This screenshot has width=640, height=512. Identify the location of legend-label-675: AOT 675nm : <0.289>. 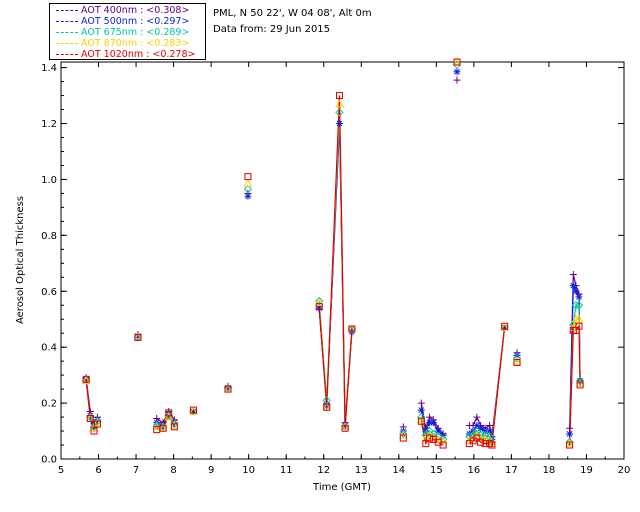
(135, 32).